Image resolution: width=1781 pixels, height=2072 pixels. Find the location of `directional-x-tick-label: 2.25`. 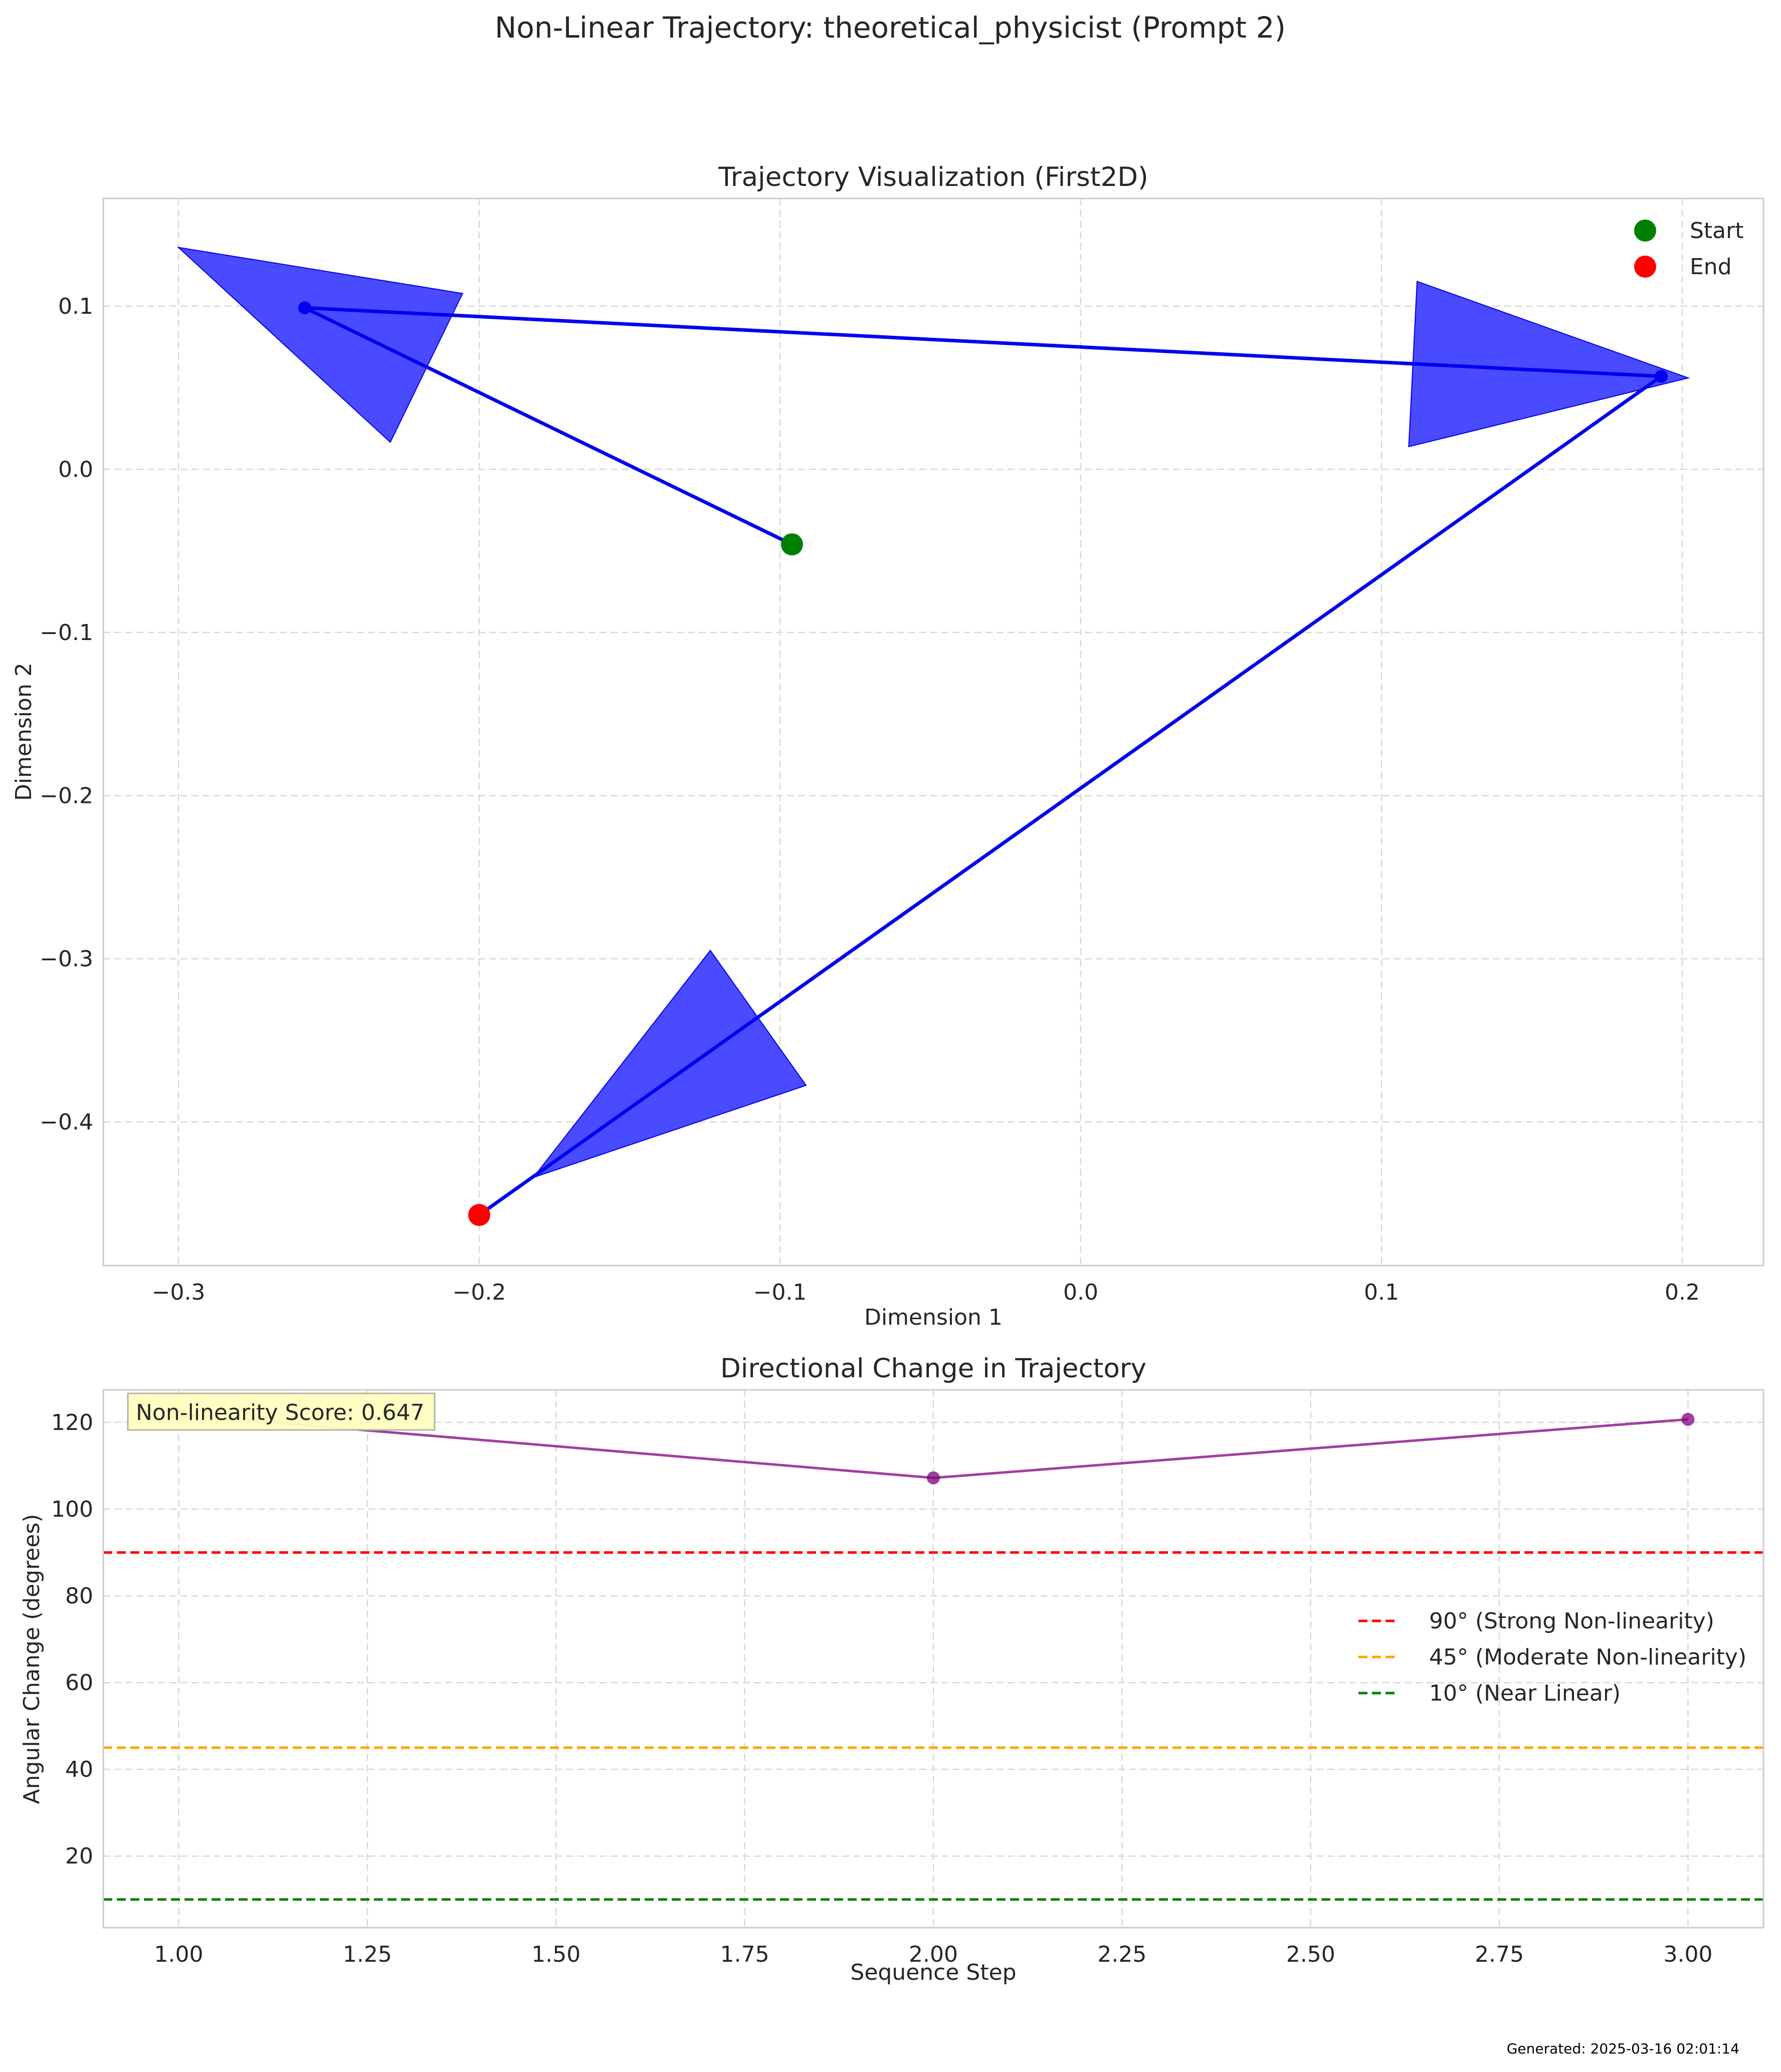

directional-x-tick-label: 2.25 is located at coordinates (1121, 1954).